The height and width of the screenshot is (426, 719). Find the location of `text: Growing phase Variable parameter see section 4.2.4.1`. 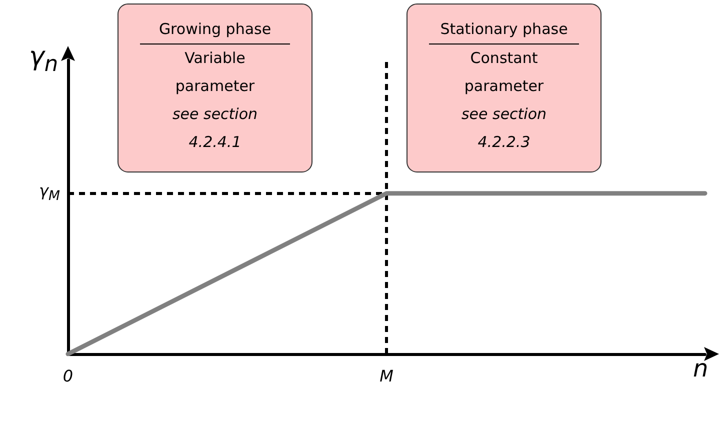

text: Growing phase Variable parameter see section 4.2.4.1 is located at coordinates (215, 85).